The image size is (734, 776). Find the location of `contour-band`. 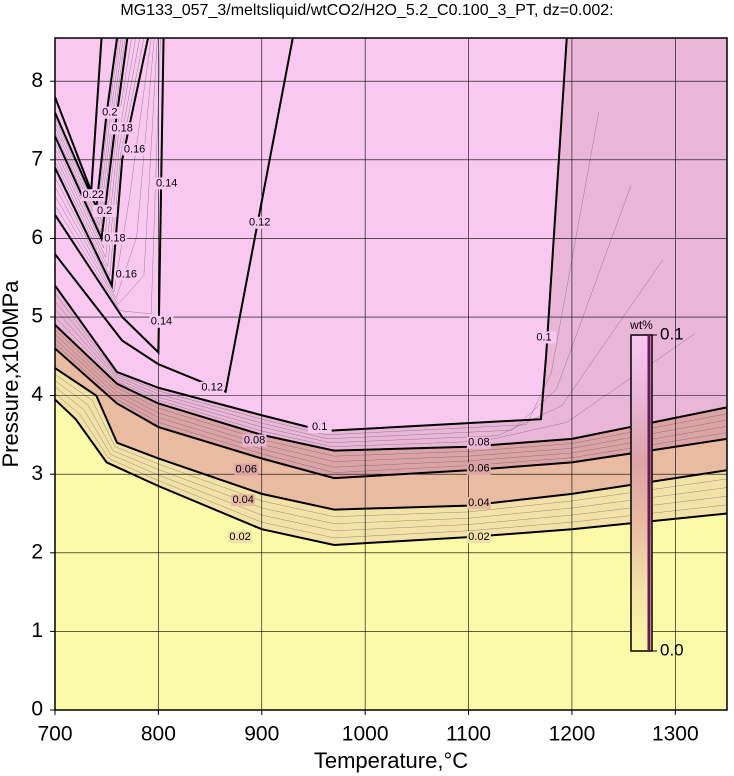

contour-band is located at coordinates (78, 115).